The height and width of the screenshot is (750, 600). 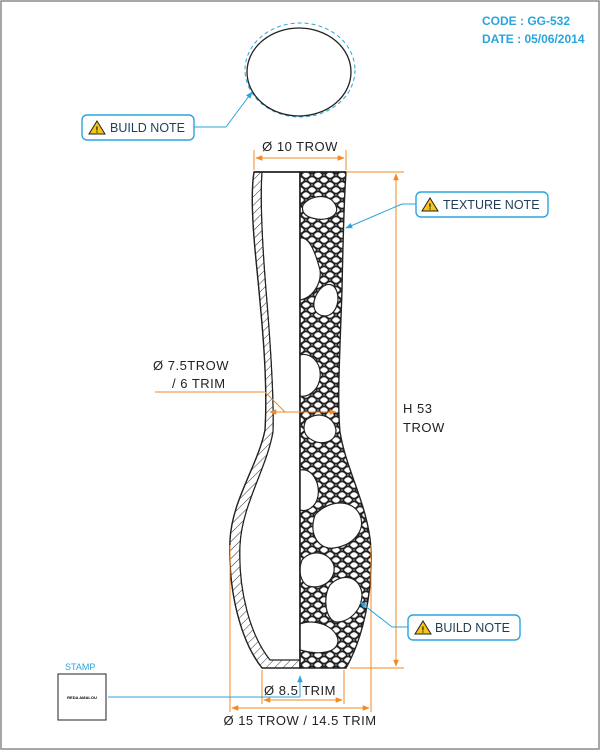 I want to click on build-note-top-label: BUILD NOTE, so click(x=147, y=128).